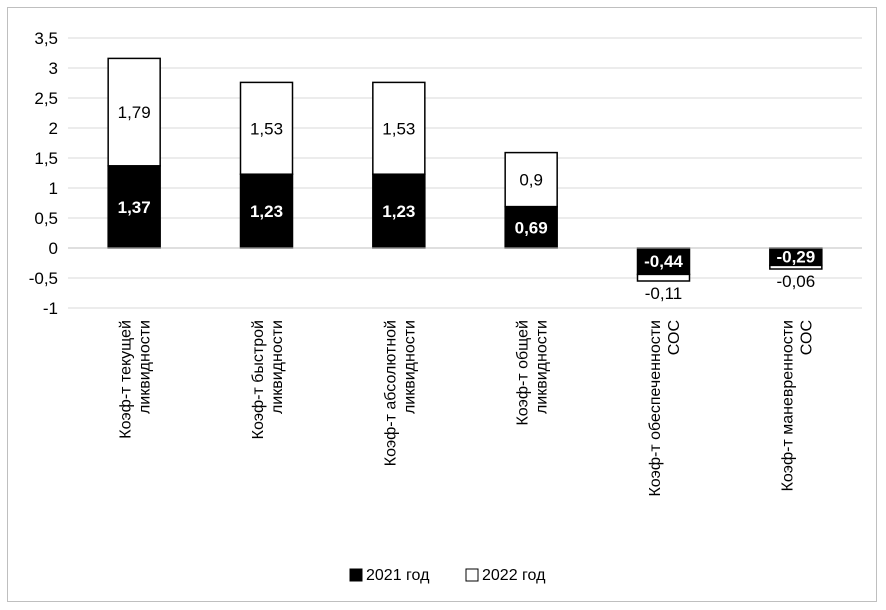 This screenshot has height=610, width=886. I want to click on data-label-2021: -0,44, so click(663, 261).